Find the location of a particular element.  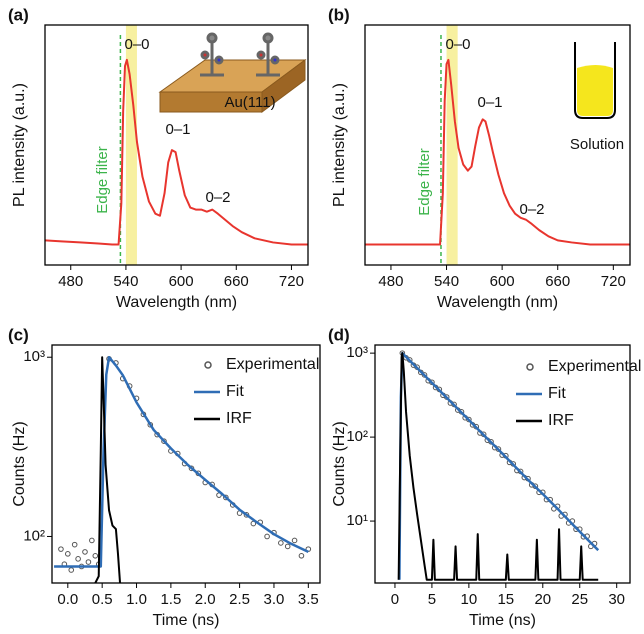

annotation: Solution is located at coordinates (597, 144).